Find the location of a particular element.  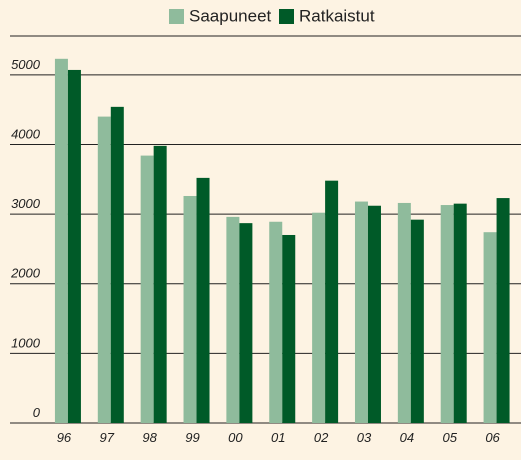

legend-label: Saapuneet is located at coordinates (230, 15).